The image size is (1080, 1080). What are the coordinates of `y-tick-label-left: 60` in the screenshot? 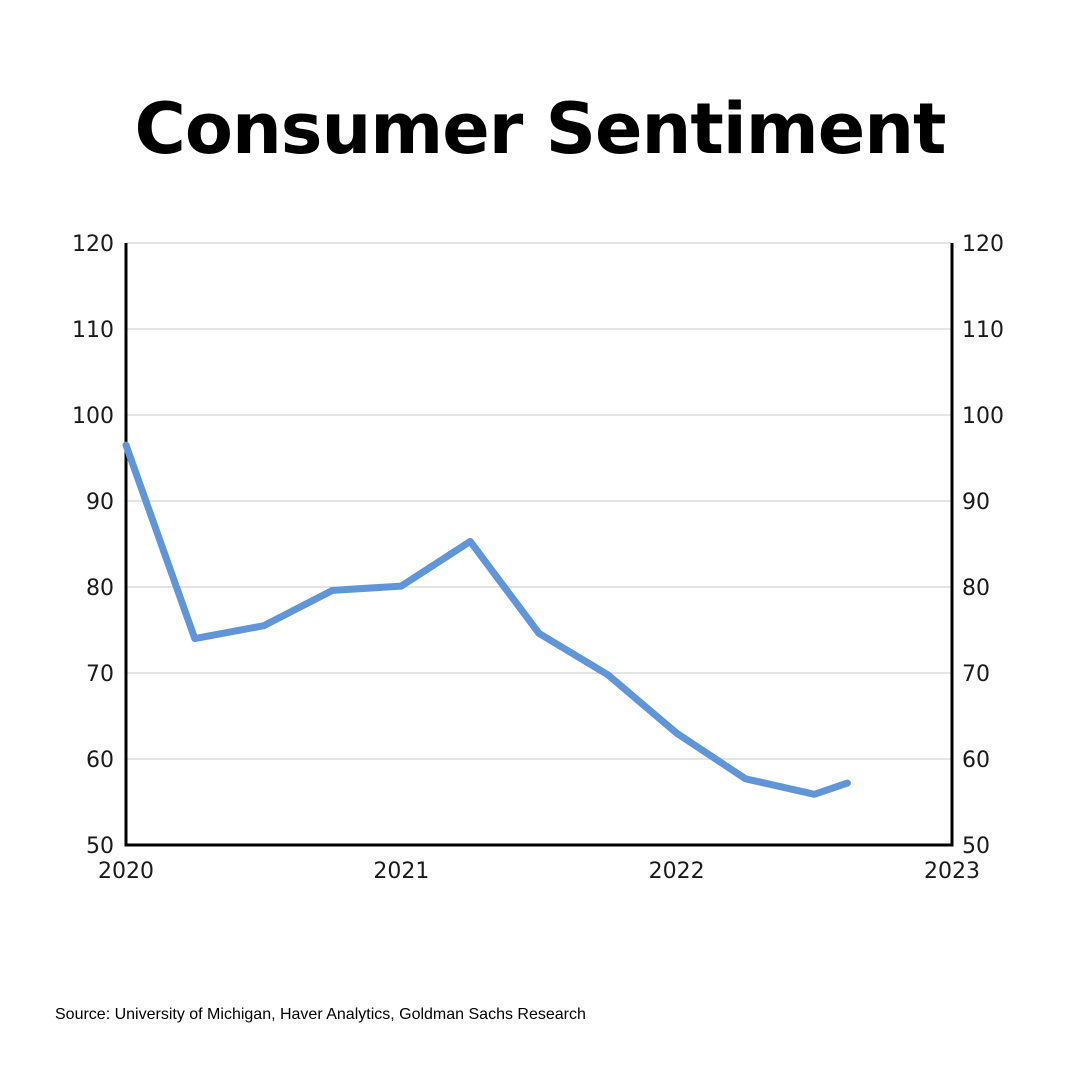 It's located at (100, 760).